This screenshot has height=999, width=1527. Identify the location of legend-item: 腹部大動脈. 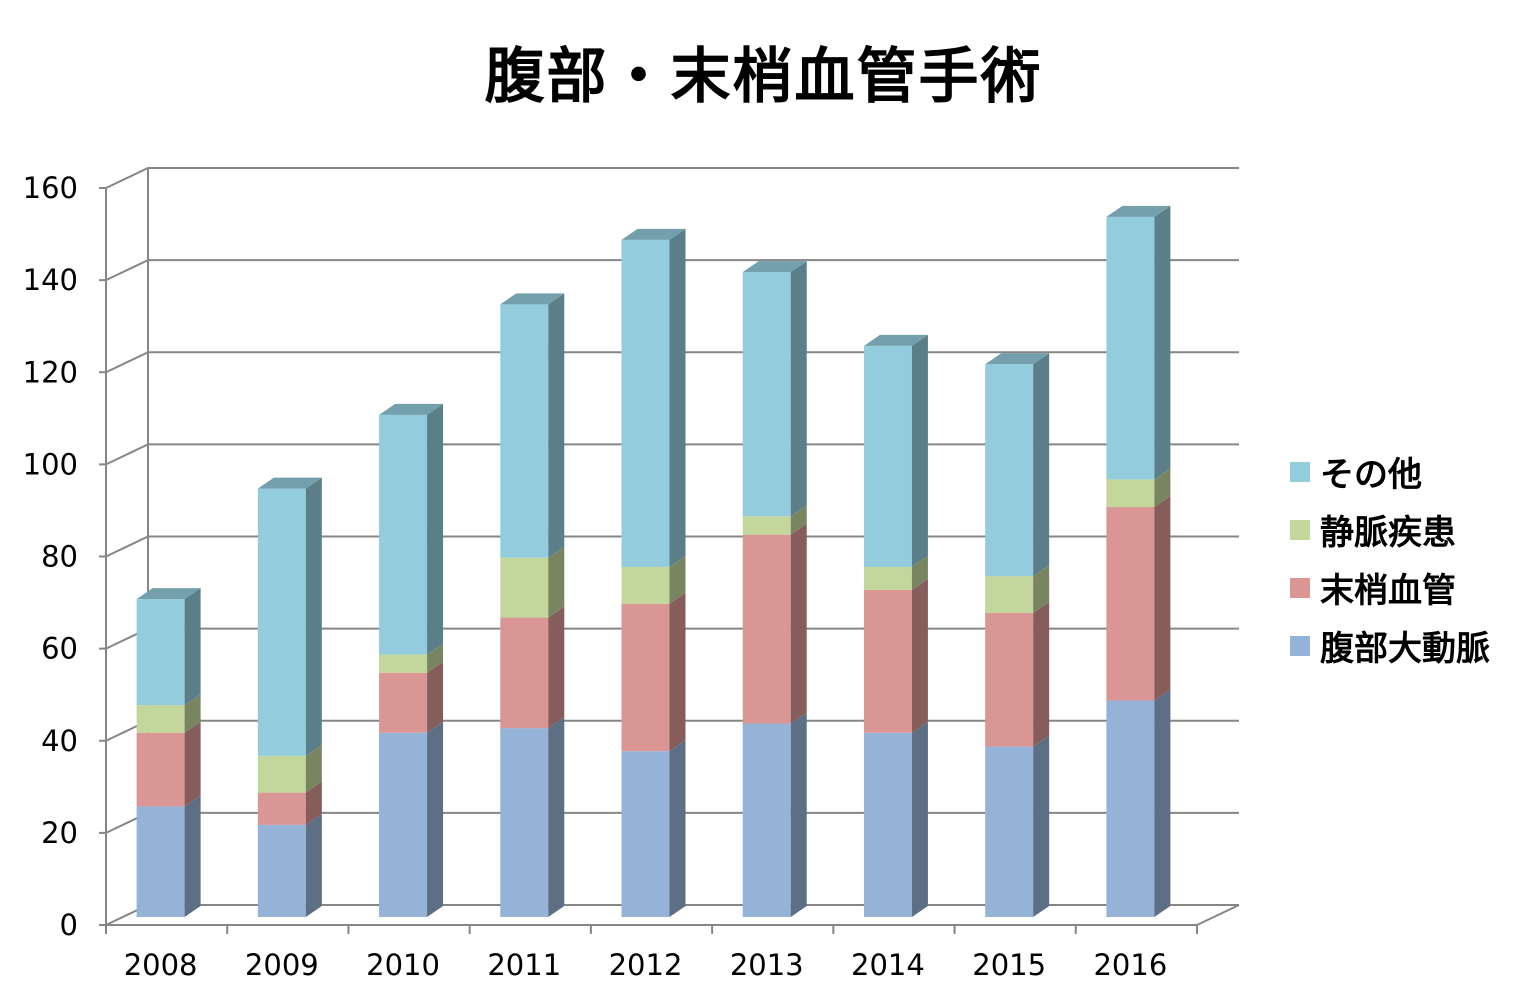
(1390, 649).